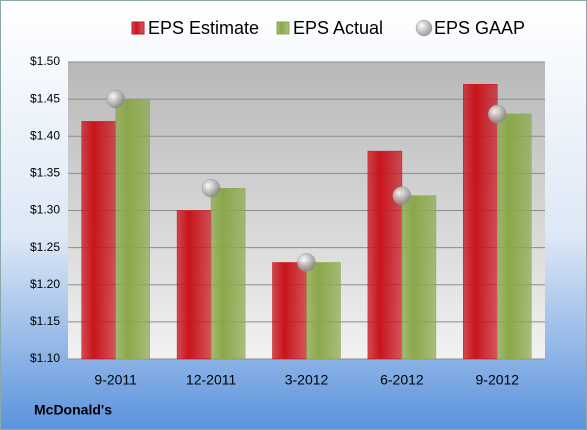 The height and width of the screenshot is (430, 587). What do you see at coordinates (203, 28) in the screenshot?
I see `legend-label: EPS Estimate` at bounding box center [203, 28].